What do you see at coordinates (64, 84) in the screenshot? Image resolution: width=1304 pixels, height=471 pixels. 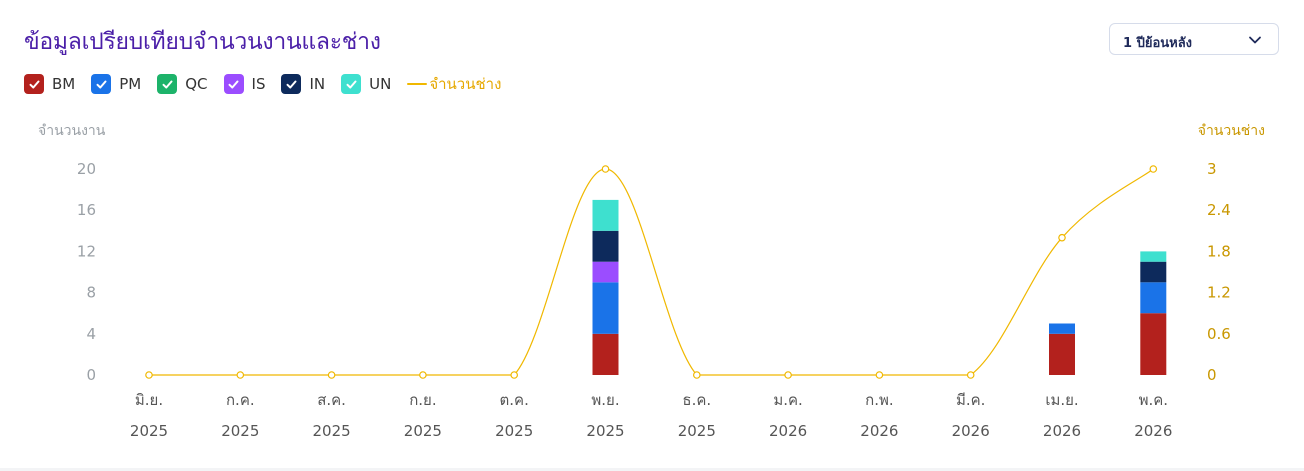 I see `legend-label: BM` at bounding box center [64, 84].